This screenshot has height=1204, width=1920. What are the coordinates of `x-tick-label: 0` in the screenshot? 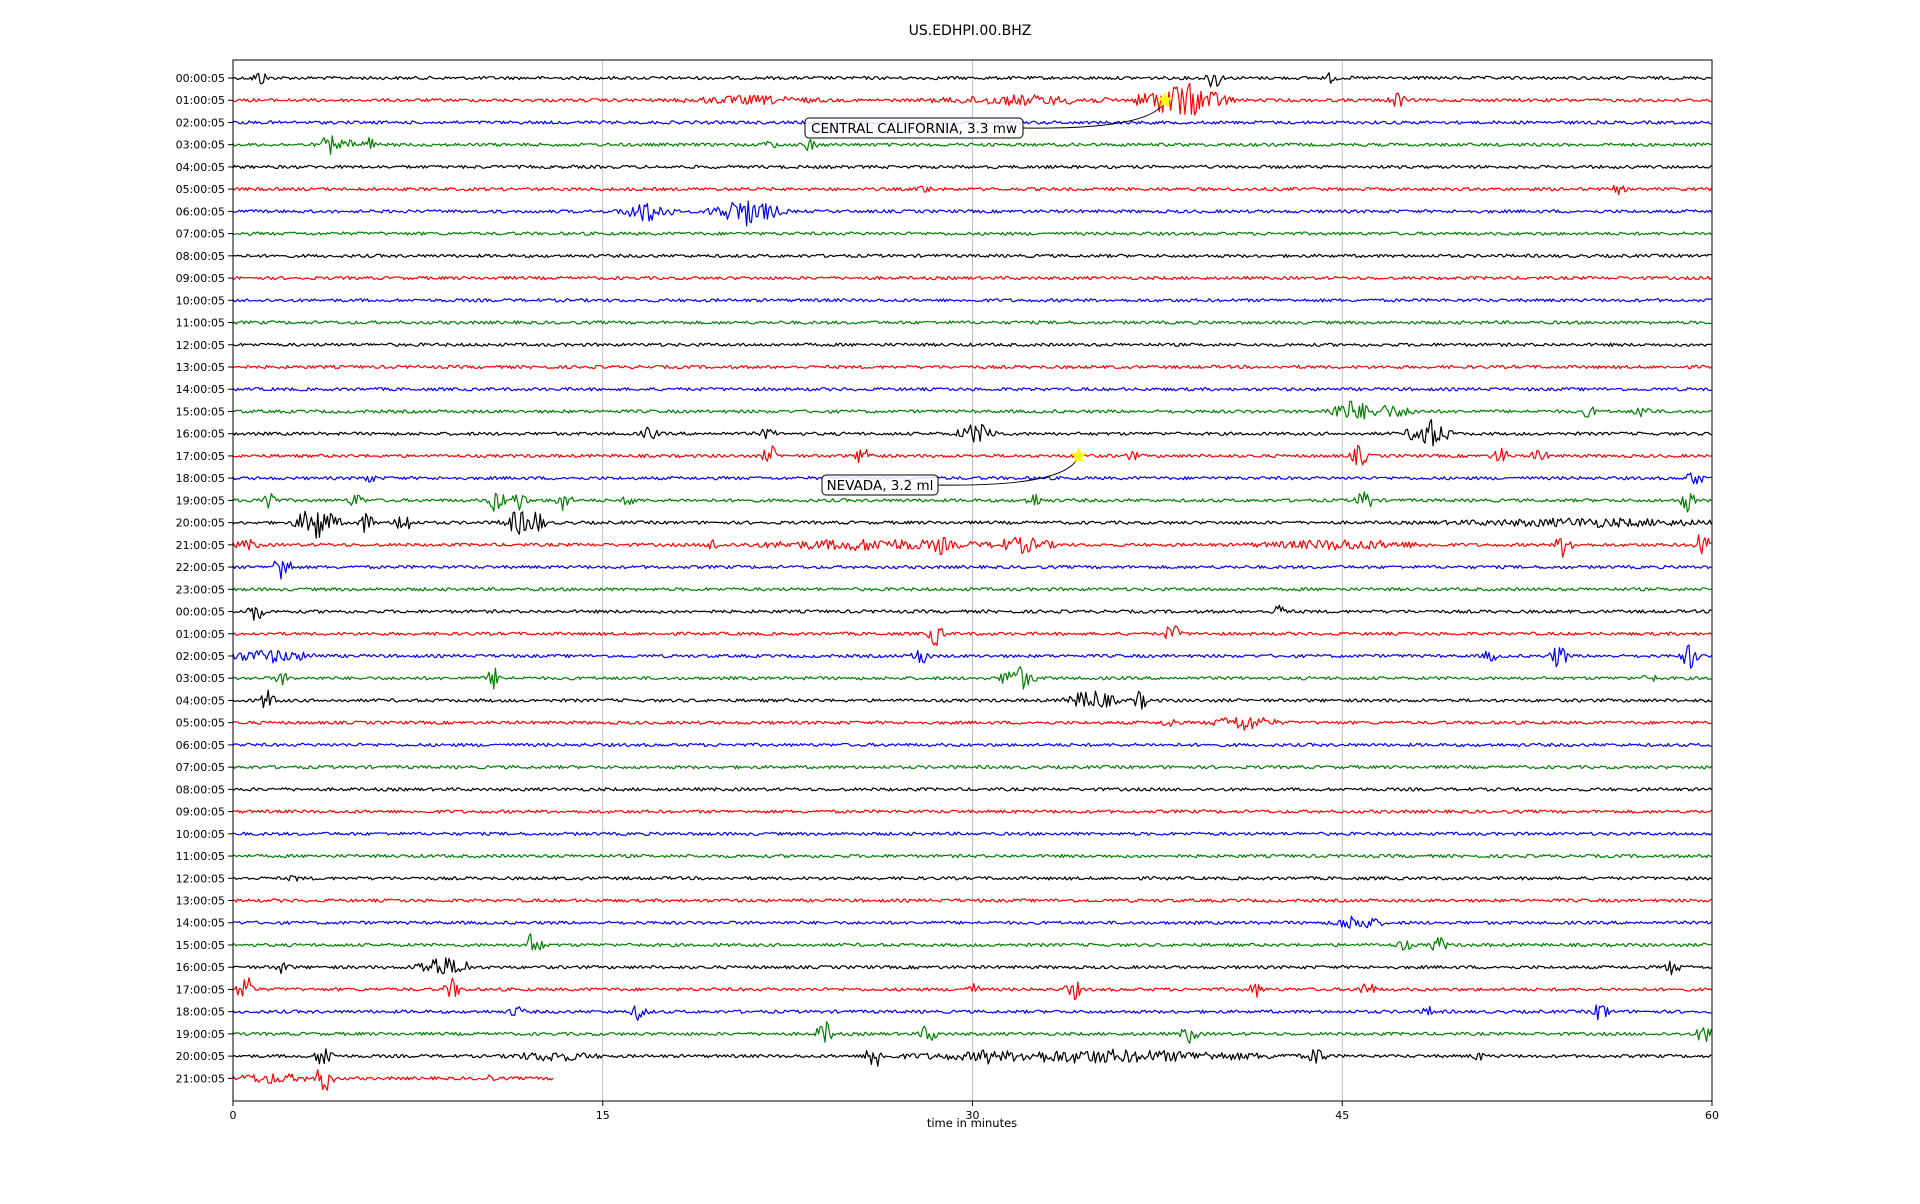 It's located at (233, 1115).